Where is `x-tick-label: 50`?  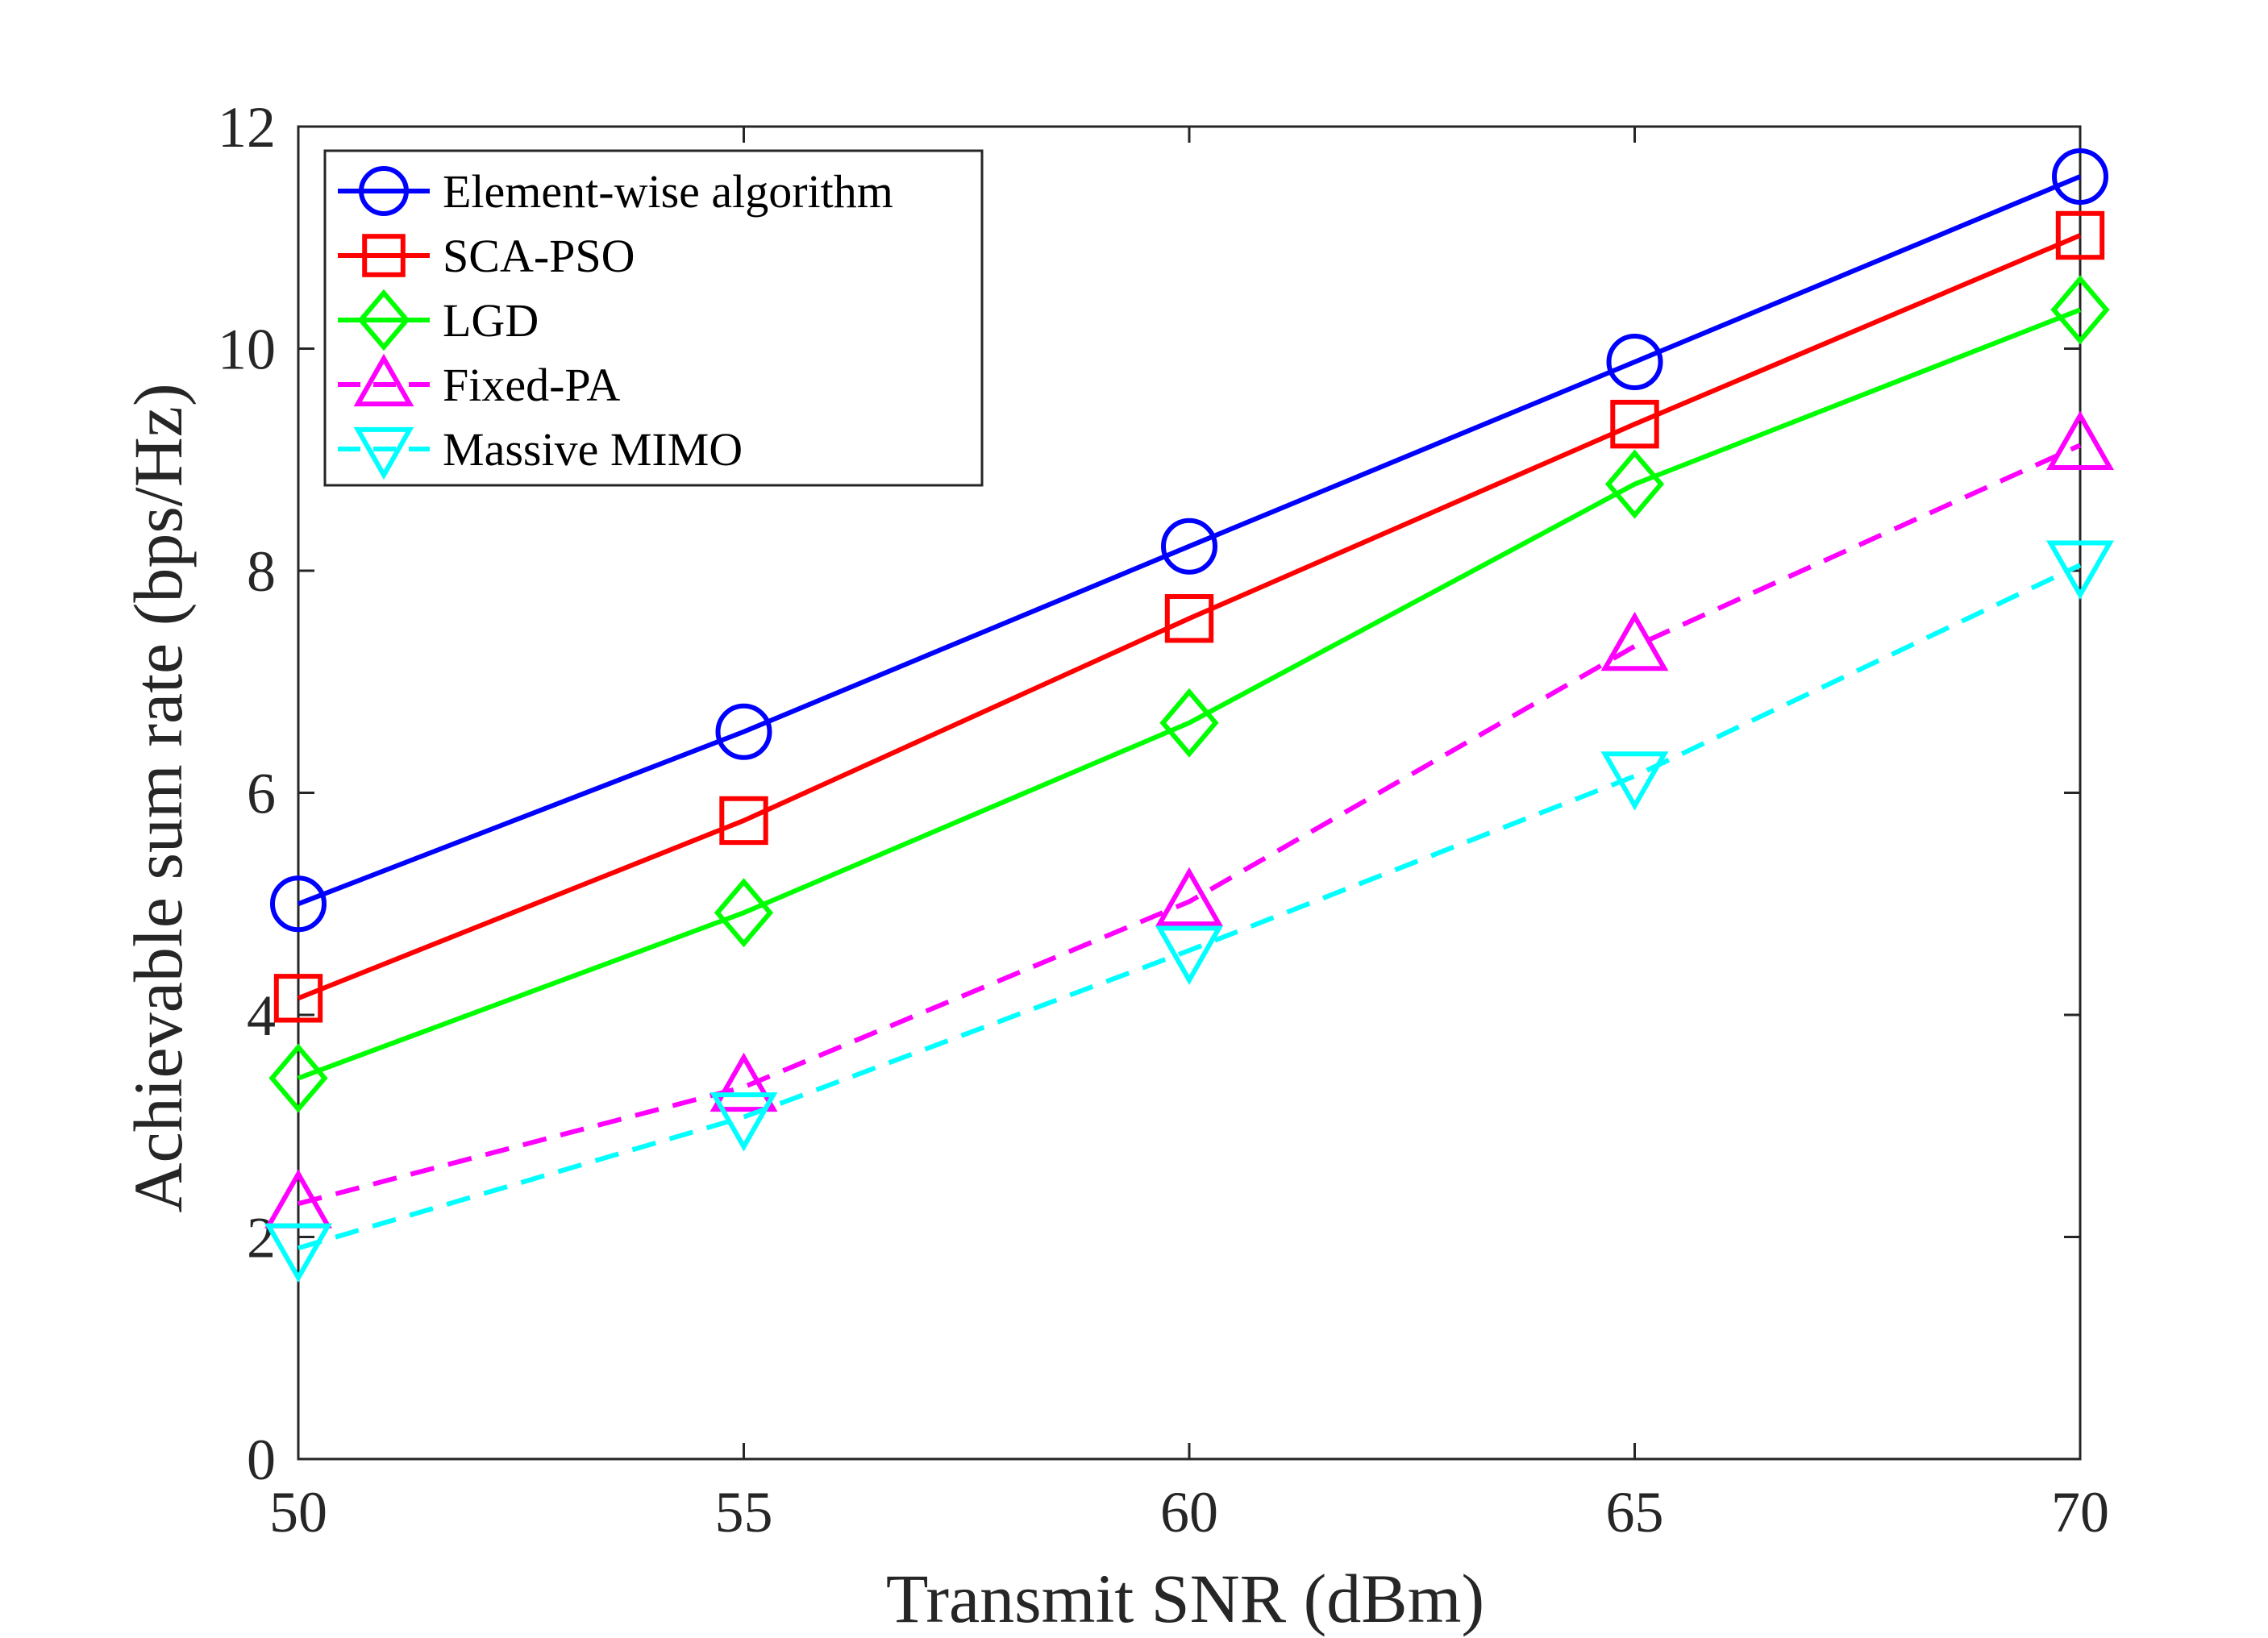
x-tick-label: 50 is located at coordinates (298, 1512).